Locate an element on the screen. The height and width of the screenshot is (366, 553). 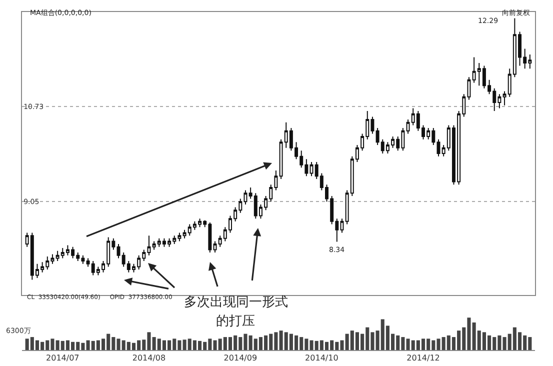
x-tick-label: 2014/08 is located at coordinates (149, 358).